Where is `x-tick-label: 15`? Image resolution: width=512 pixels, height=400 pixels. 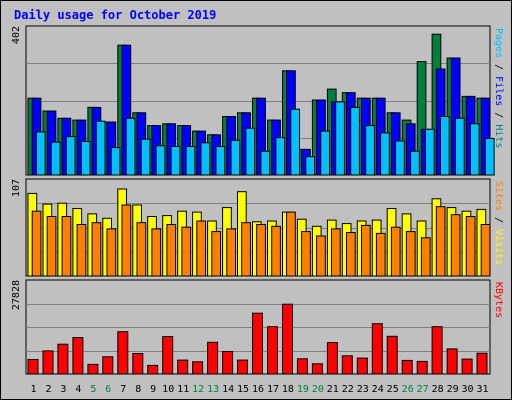
x-tick-label: 15 is located at coordinates (243, 389).